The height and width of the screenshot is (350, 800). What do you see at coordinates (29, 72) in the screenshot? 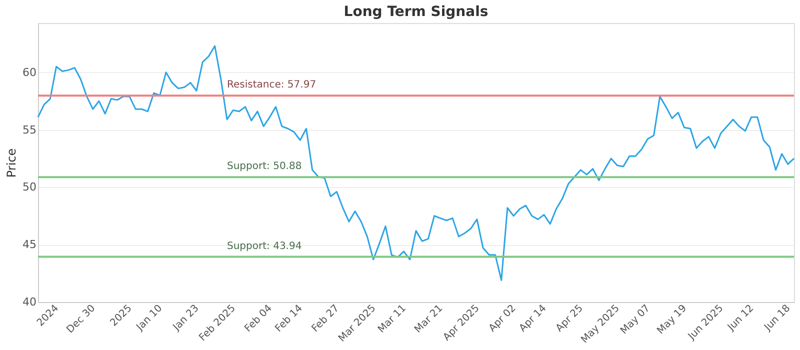
I see `y-tick-label: 60` at bounding box center [29, 72].